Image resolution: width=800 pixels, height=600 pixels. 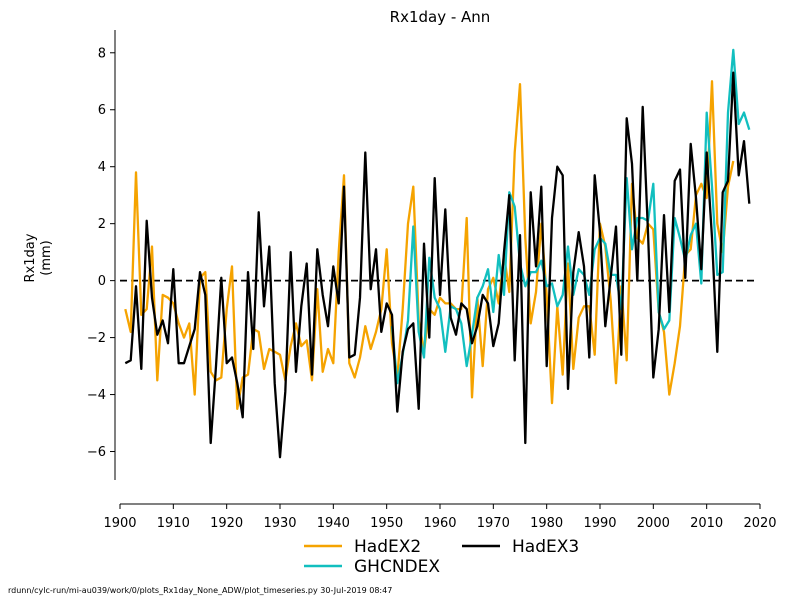 I want to click on y-tick-label: −6, so click(x=96, y=452).